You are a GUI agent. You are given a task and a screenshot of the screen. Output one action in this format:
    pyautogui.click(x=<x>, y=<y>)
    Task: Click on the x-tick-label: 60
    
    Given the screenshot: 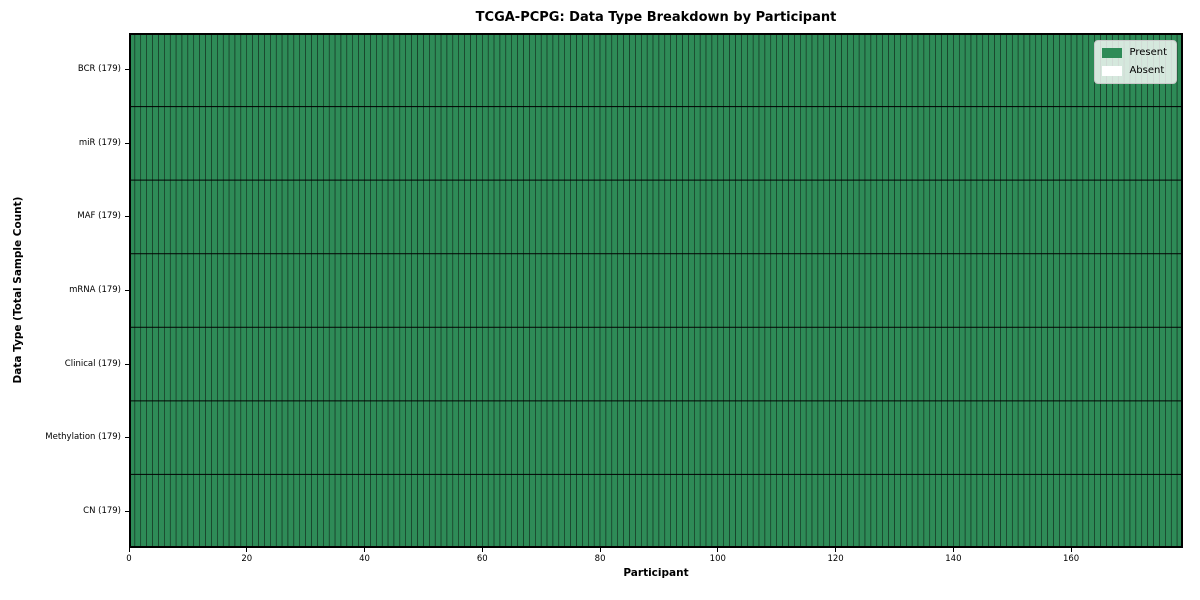 What is the action you would take?
    pyautogui.click(x=482, y=559)
    